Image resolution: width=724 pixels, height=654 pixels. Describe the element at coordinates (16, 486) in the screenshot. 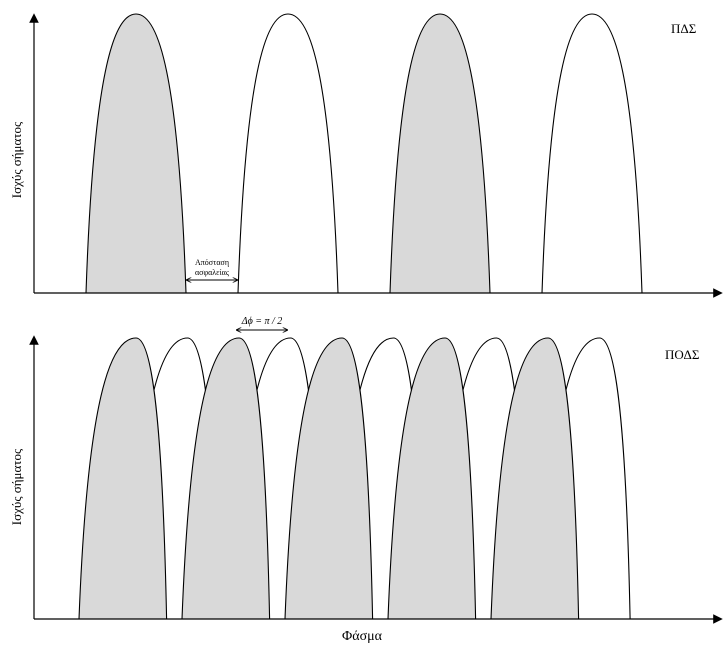

I see `bottom-y-axis-label: Ισχύς σήματος` at that location.